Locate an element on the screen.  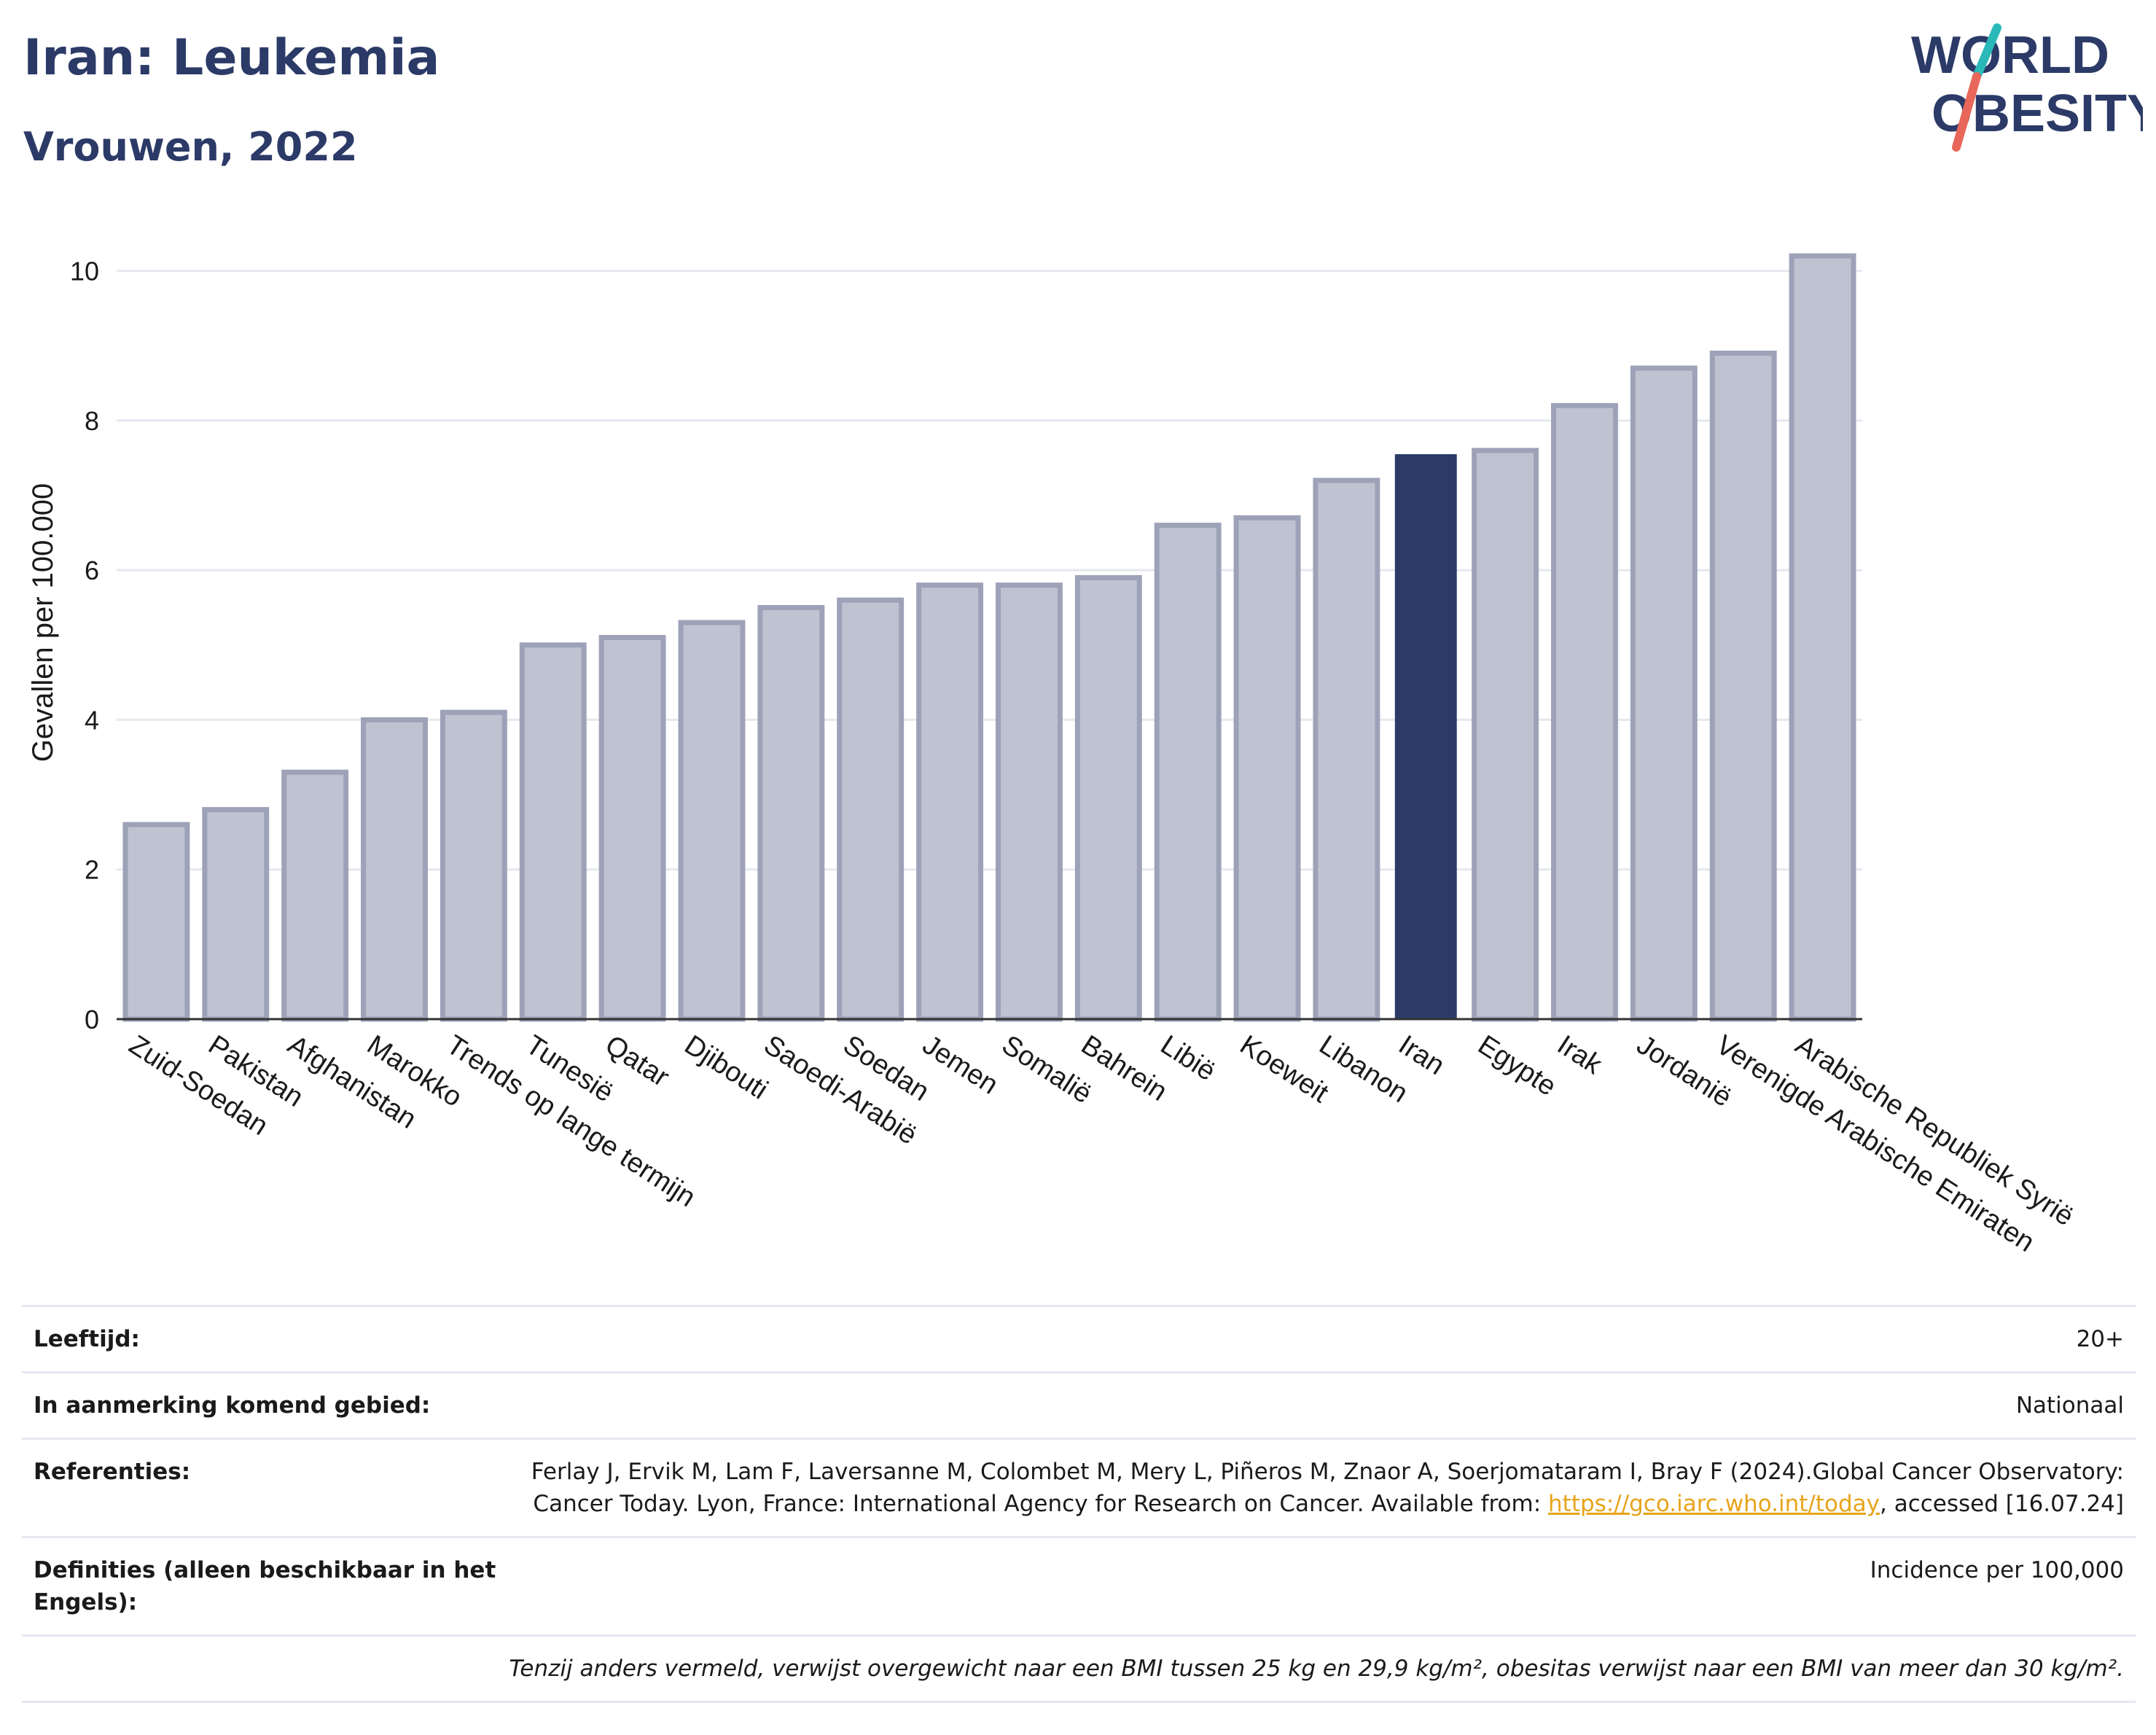
x-tick-label: Djibouti is located at coordinates (726, 1067).